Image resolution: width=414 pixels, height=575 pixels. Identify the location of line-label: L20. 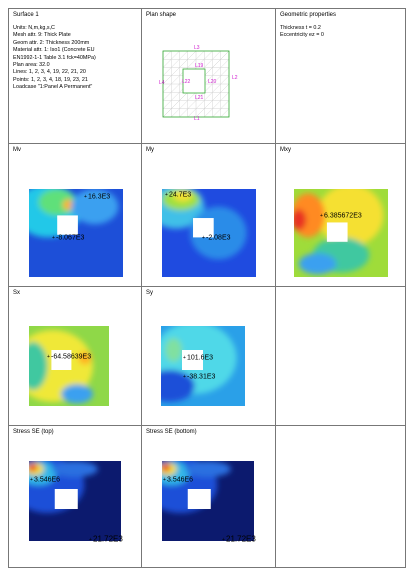
(212, 82).